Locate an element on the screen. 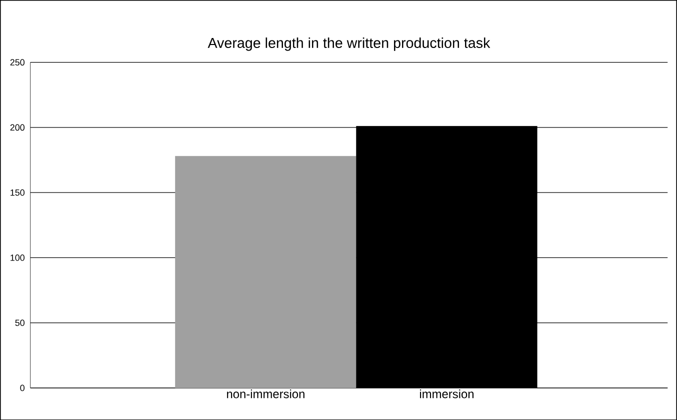 This screenshot has width=677, height=420. y-tick-label: 0 is located at coordinates (22, 387).